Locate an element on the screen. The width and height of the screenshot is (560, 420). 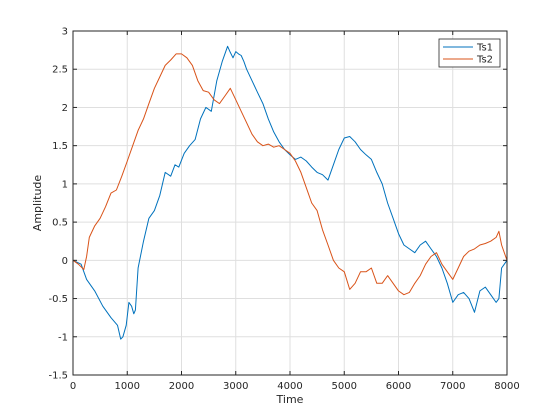
x-tick-label: 1000 is located at coordinates (127, 386).